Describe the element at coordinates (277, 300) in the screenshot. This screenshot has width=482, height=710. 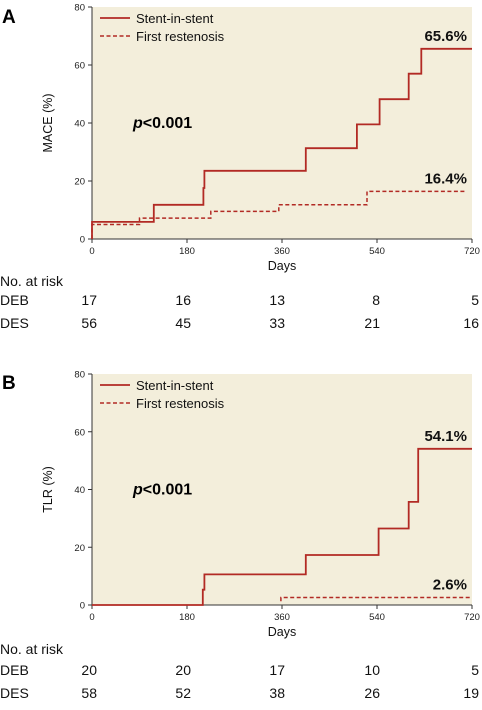
I see `panel-a-risk-count: 13` at that location.